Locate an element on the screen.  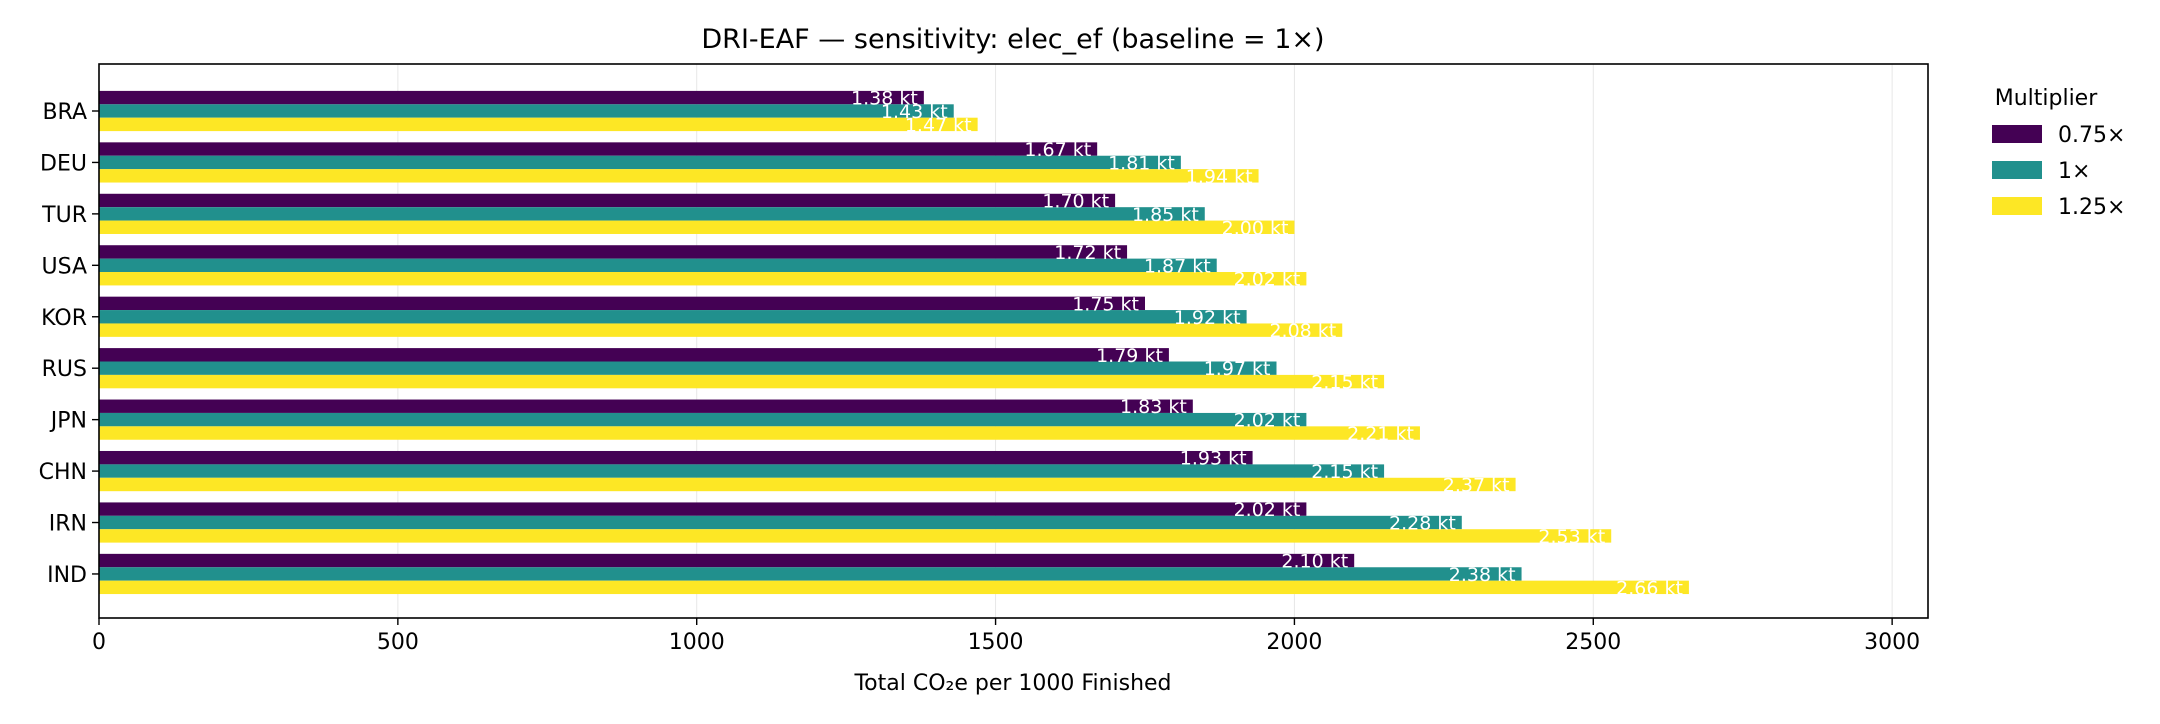
legend-label: 0.75× is located at coordinates (2091, 135).